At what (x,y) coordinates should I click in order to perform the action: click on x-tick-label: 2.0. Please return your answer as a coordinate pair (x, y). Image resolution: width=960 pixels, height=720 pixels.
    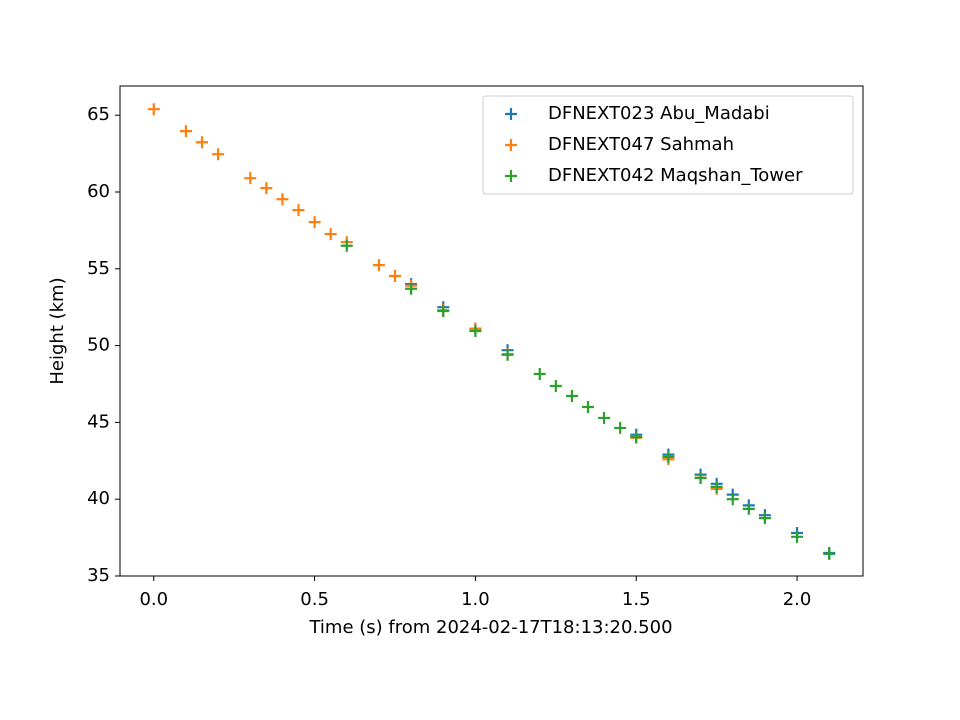
    Looking at the image, I should click on (797, 599).